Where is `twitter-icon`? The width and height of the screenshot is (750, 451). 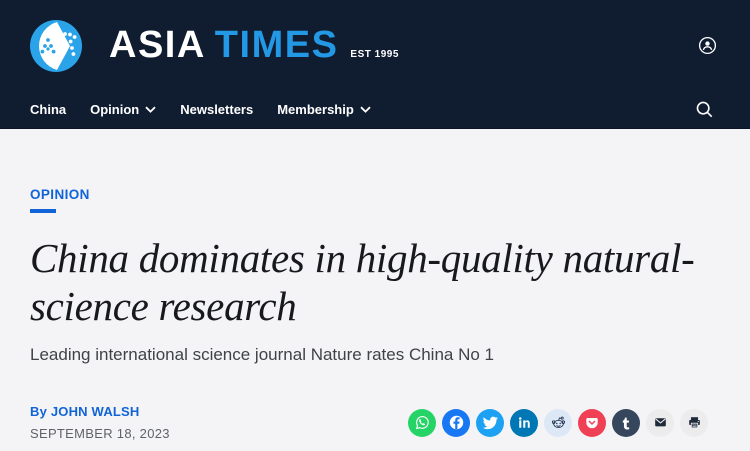 twitter-icon is located at coordinates (490, 423).